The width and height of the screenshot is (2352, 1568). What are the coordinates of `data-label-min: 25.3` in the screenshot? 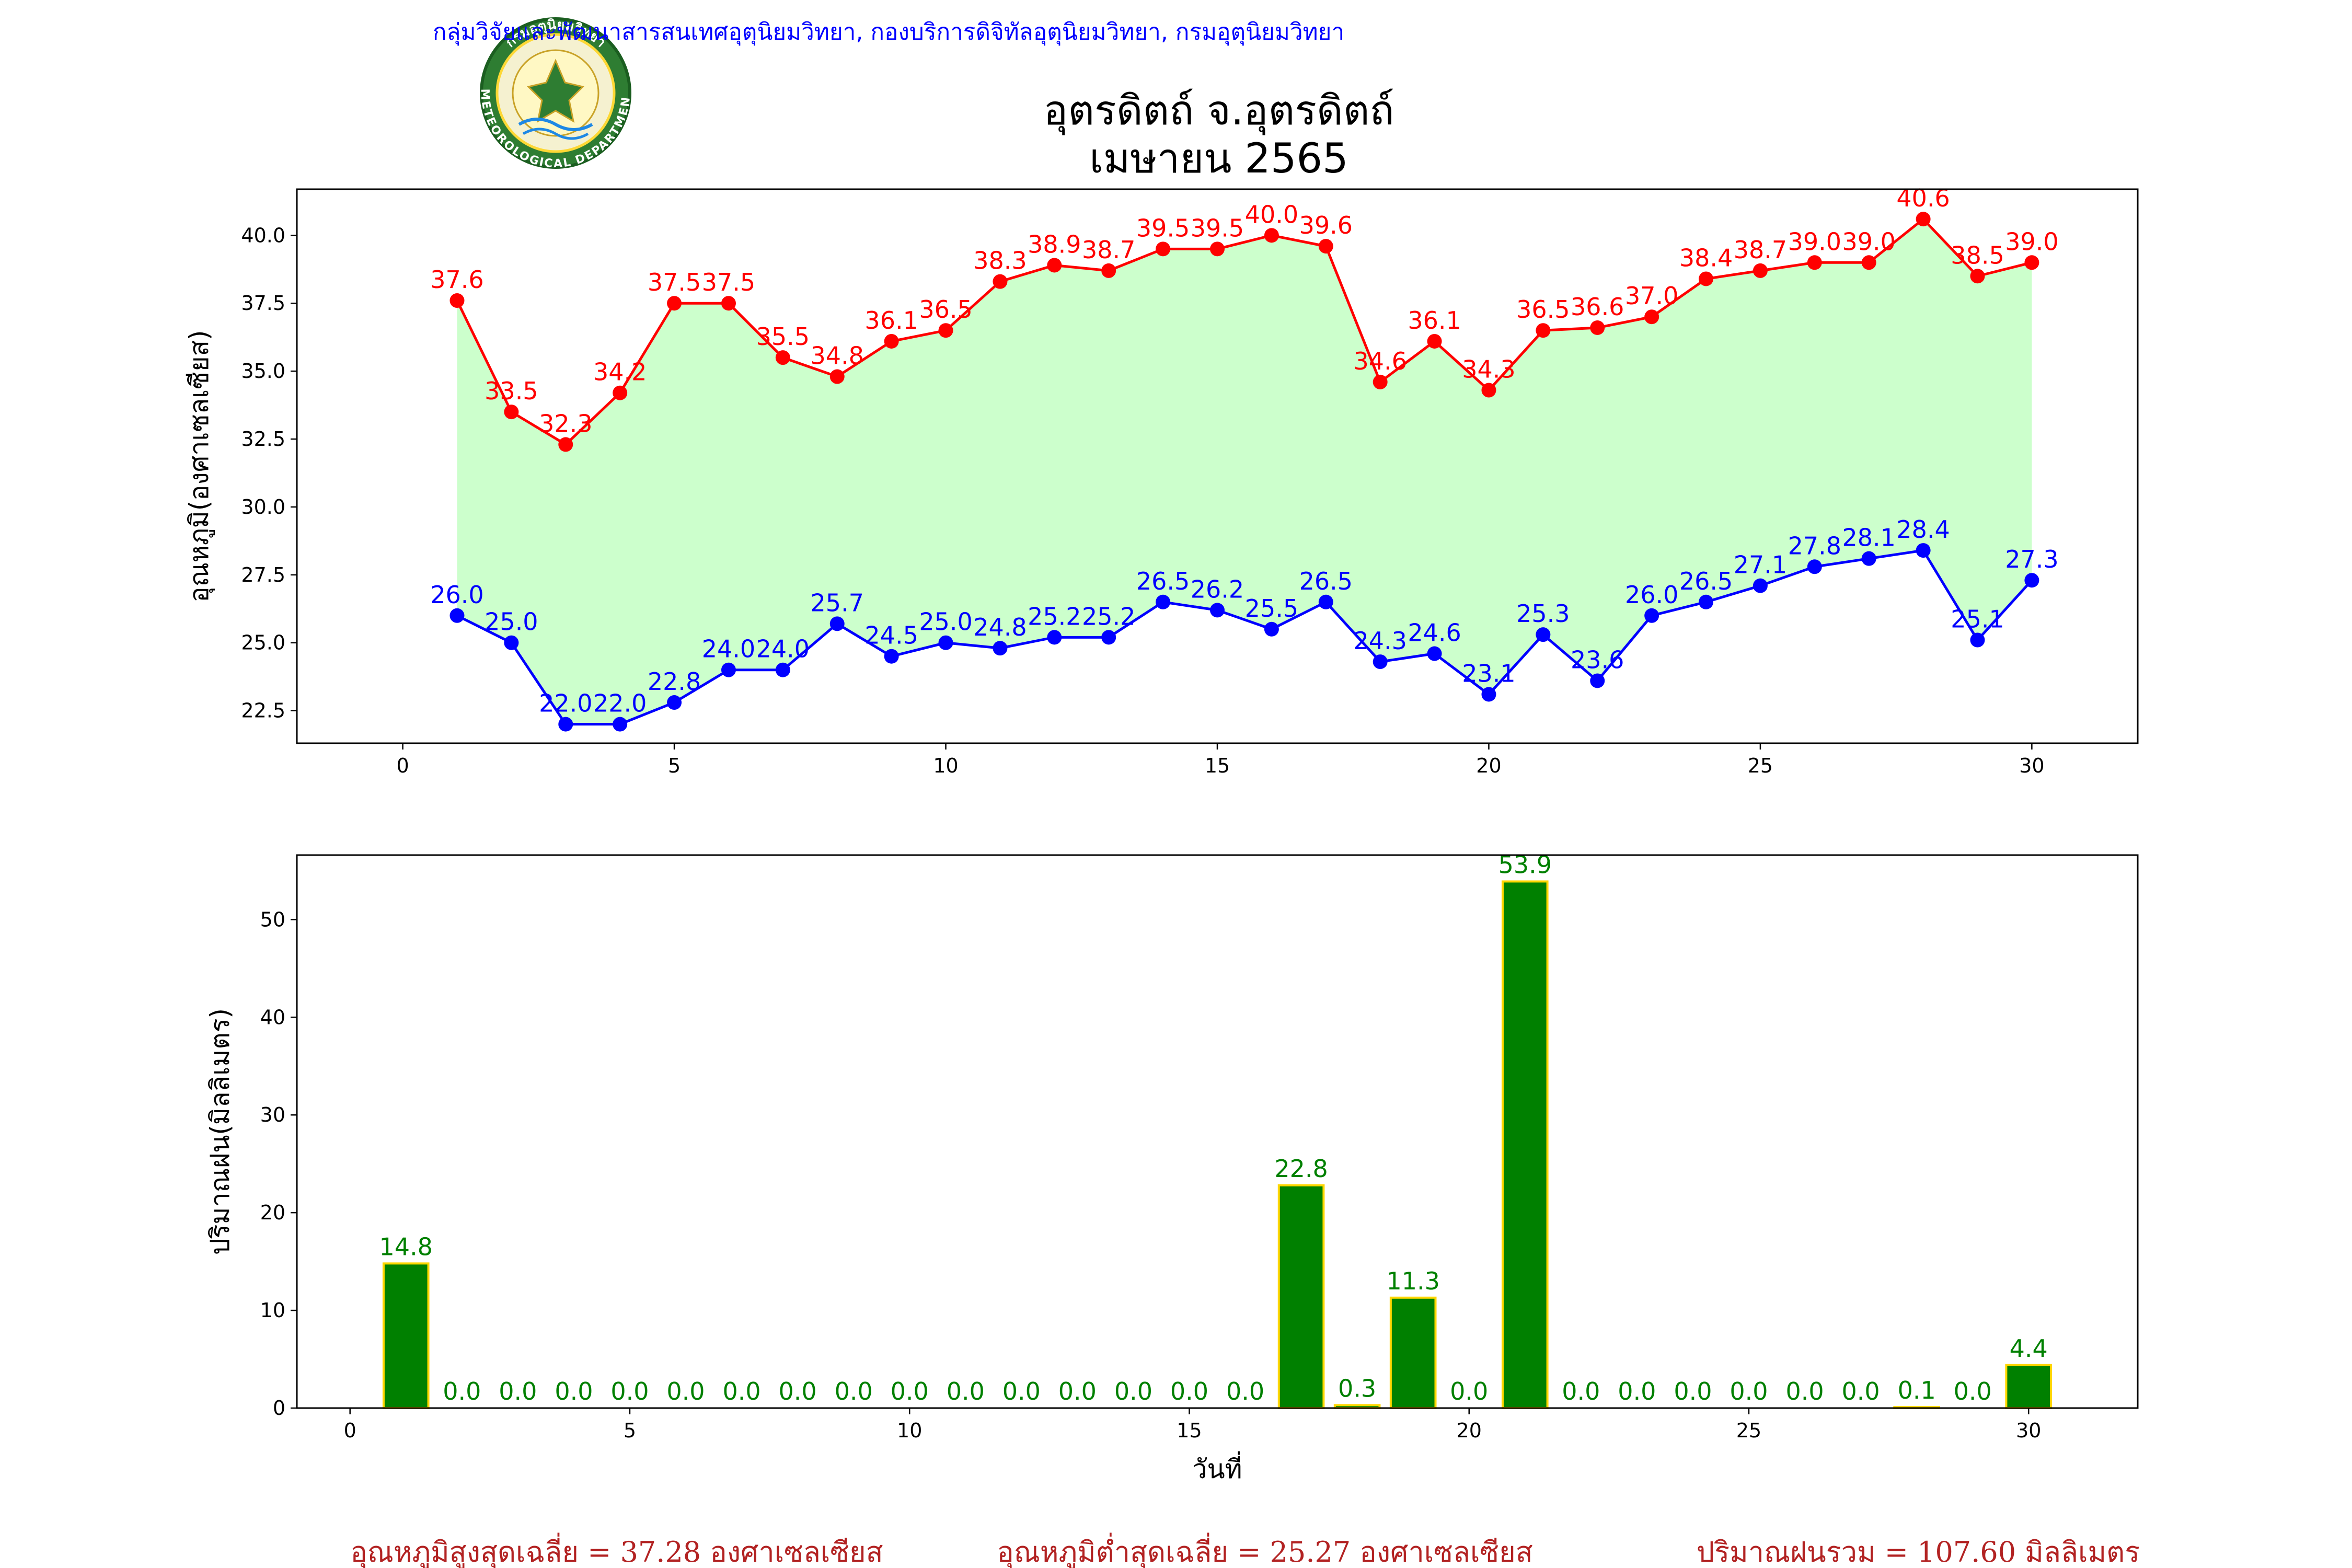 It's located at (1543, 613).